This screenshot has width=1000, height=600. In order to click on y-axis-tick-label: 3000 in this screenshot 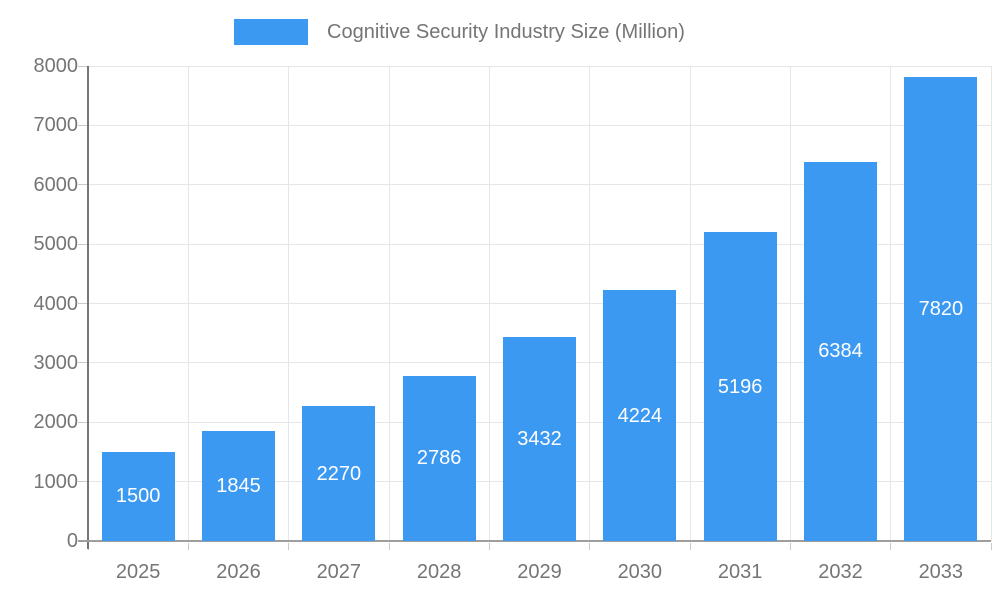, I will do `click(56, 362)`.